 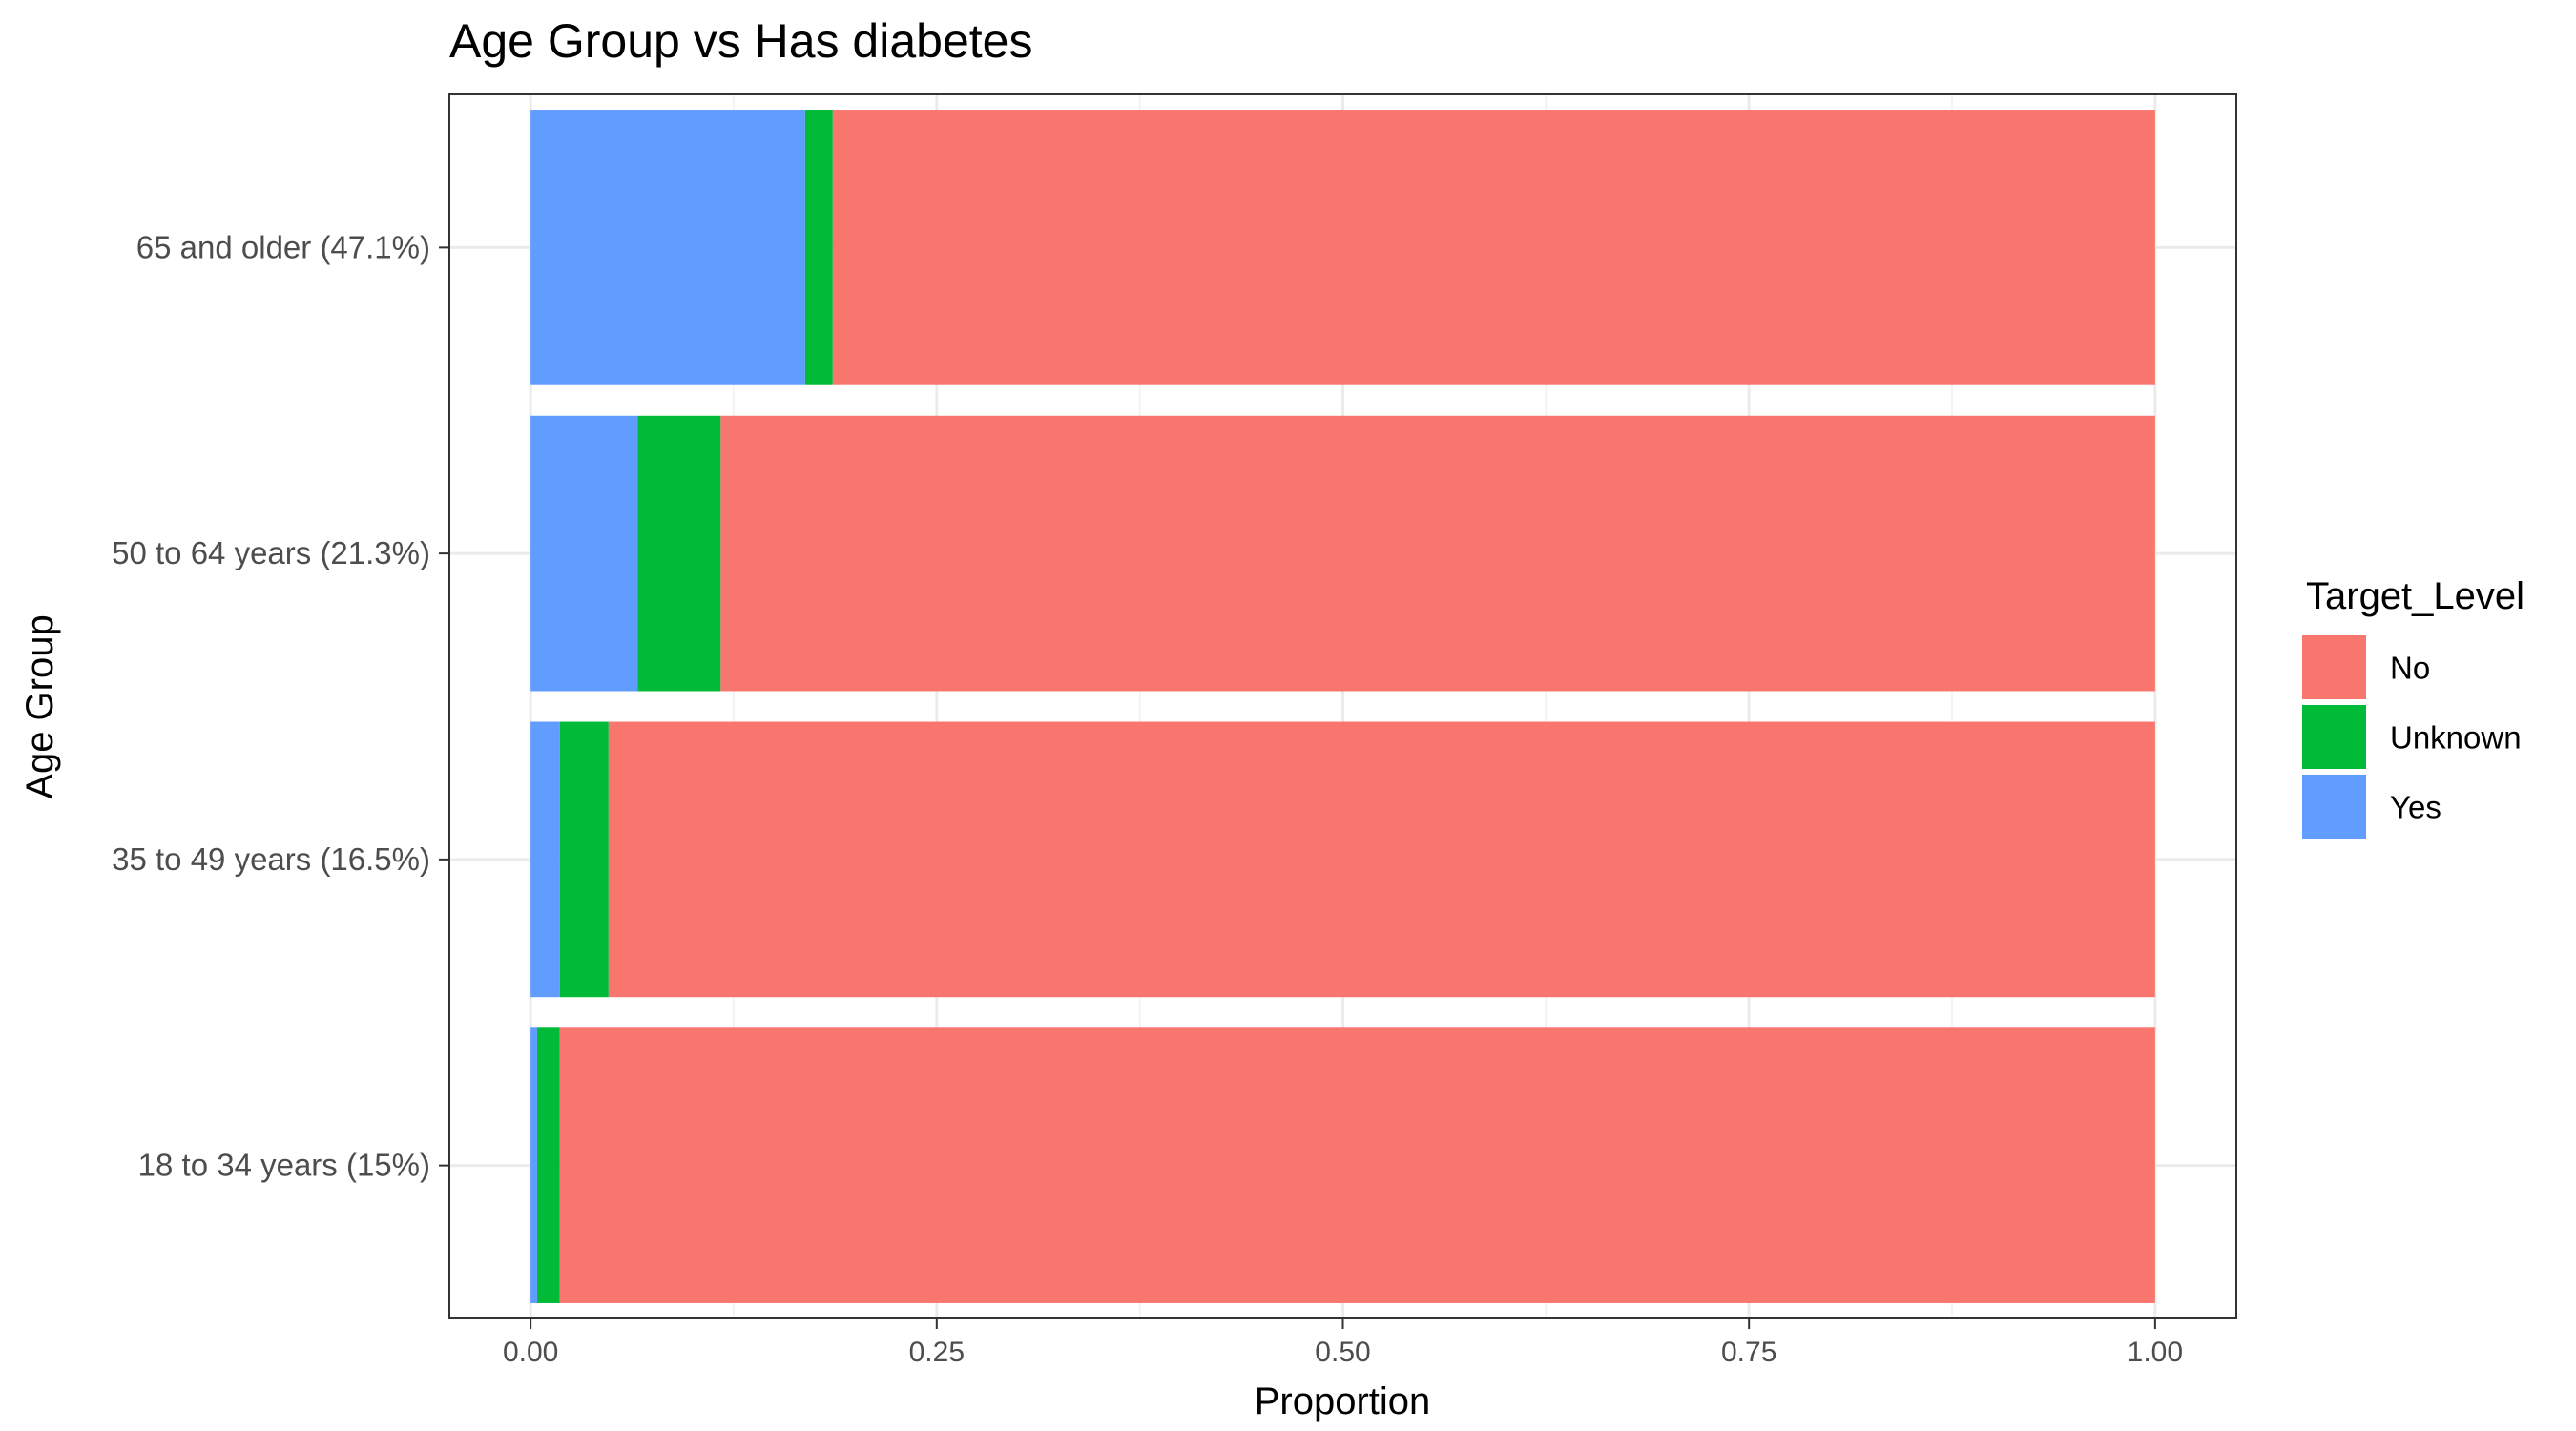 I want to click on y-axis-title: Age Group, so click(x=40, y=706).